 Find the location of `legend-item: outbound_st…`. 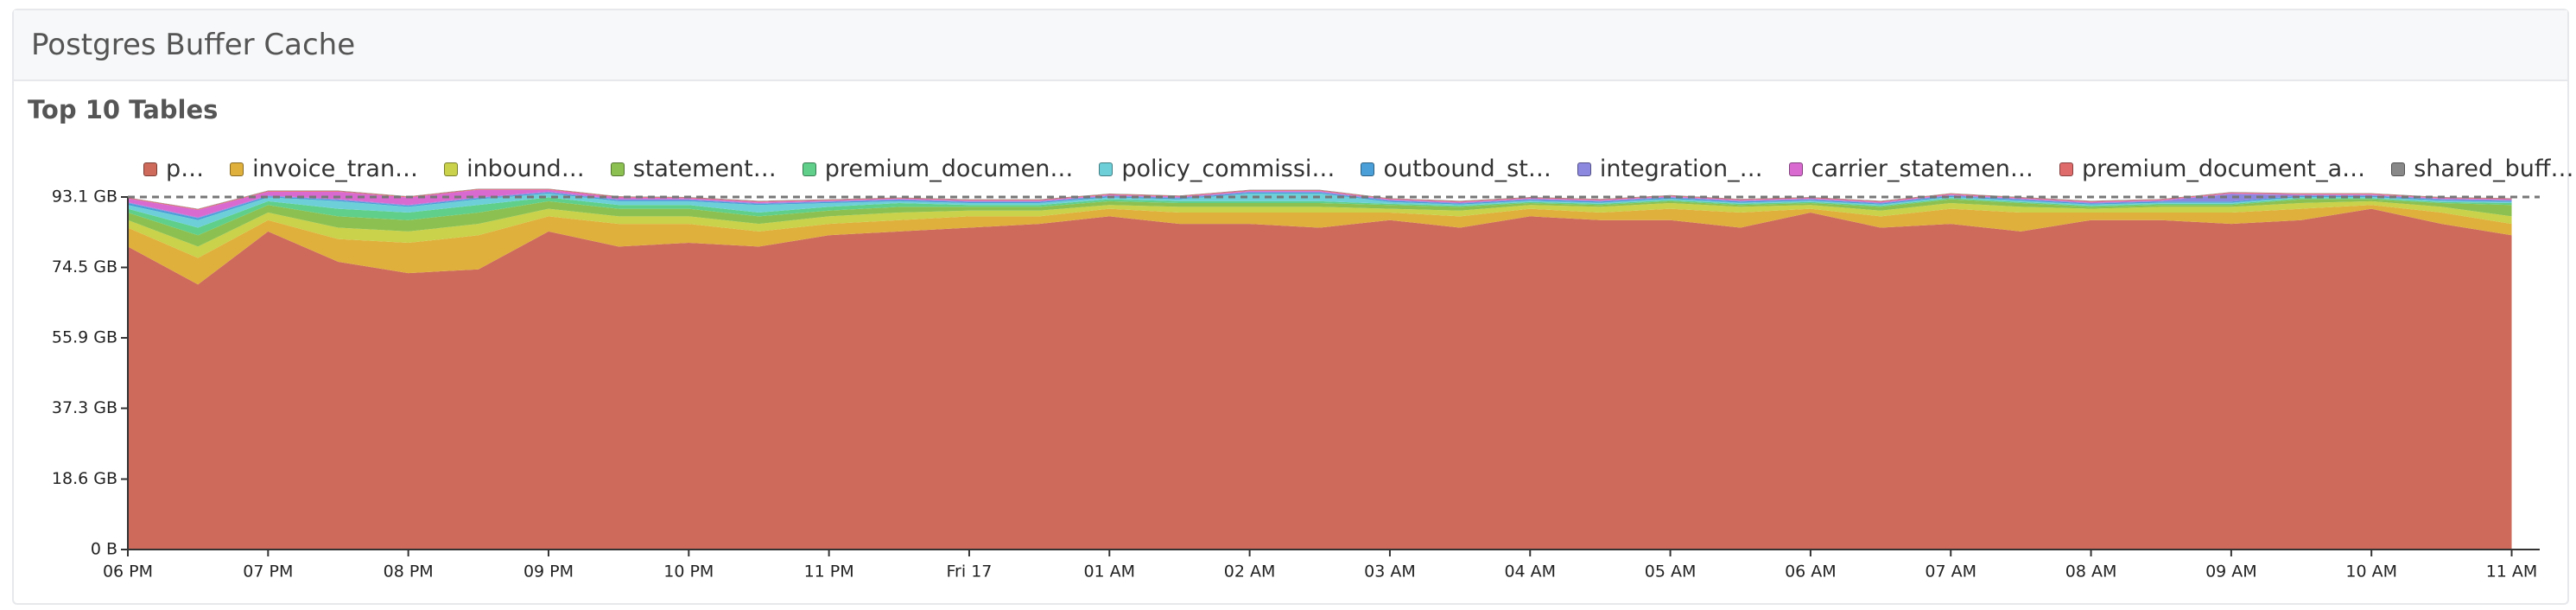

legend-item: outbound_st… is located at coordinates (1456, 169).